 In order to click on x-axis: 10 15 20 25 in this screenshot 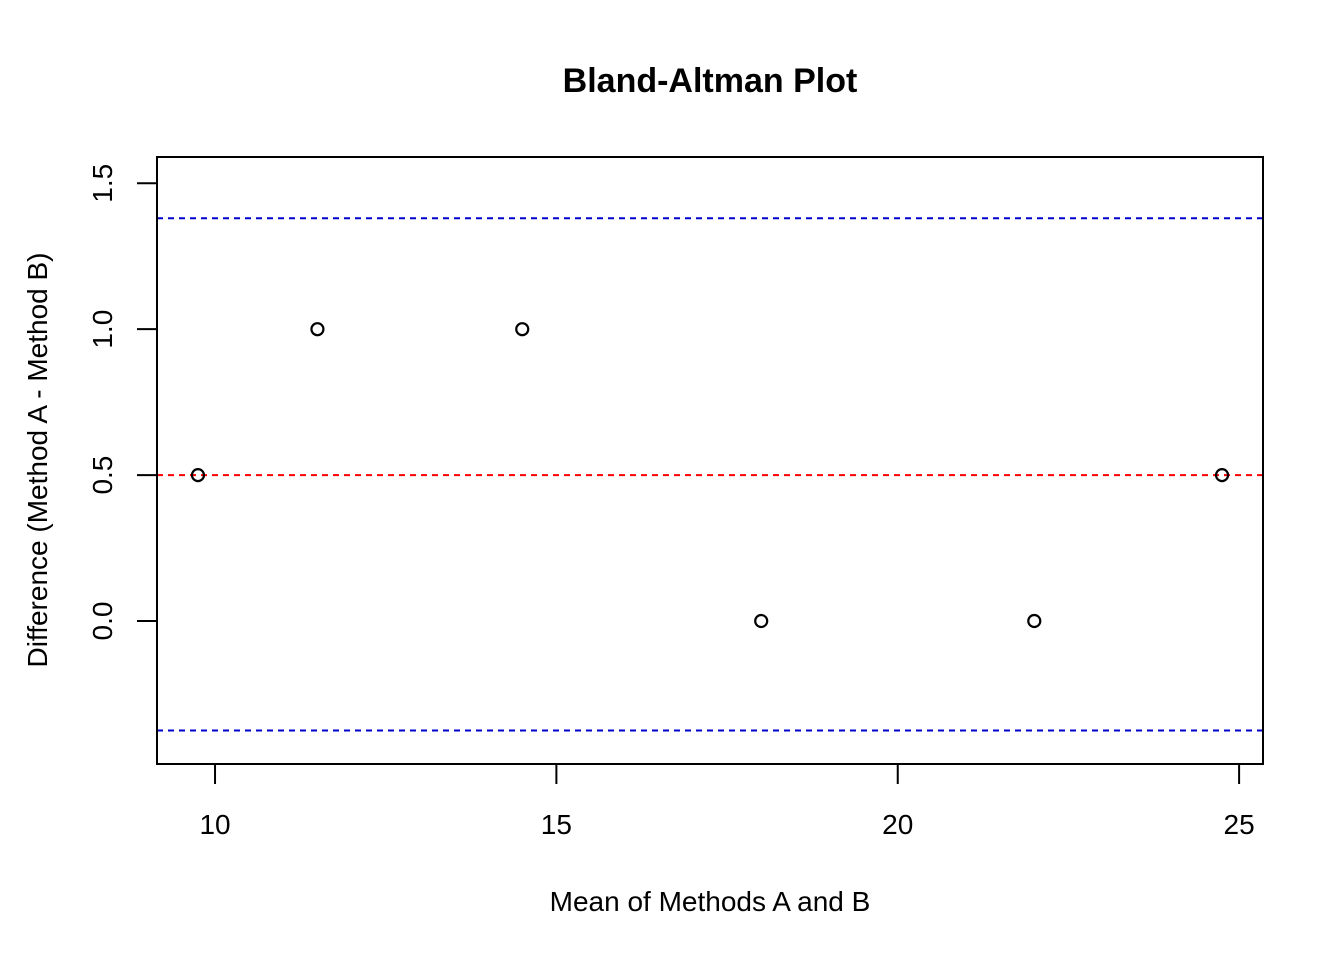, I will do `click(727, 801)`.